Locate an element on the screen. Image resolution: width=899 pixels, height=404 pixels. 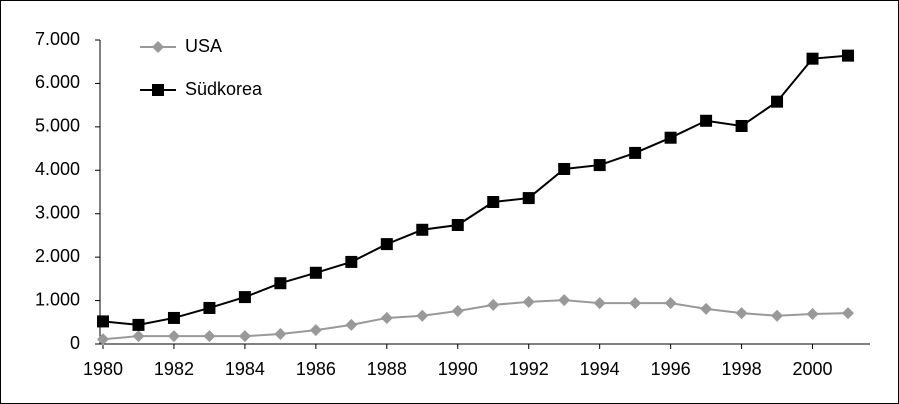
y-tick-label: 4.000 is located at coordinates (57, 169).